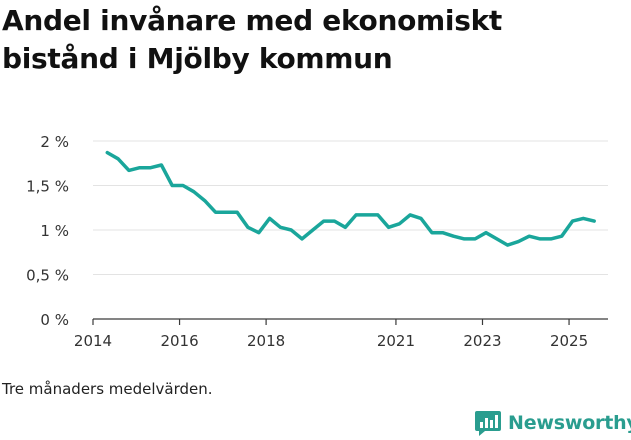  I want to click on x-tick-label-5: 2025, so click(569, 341).